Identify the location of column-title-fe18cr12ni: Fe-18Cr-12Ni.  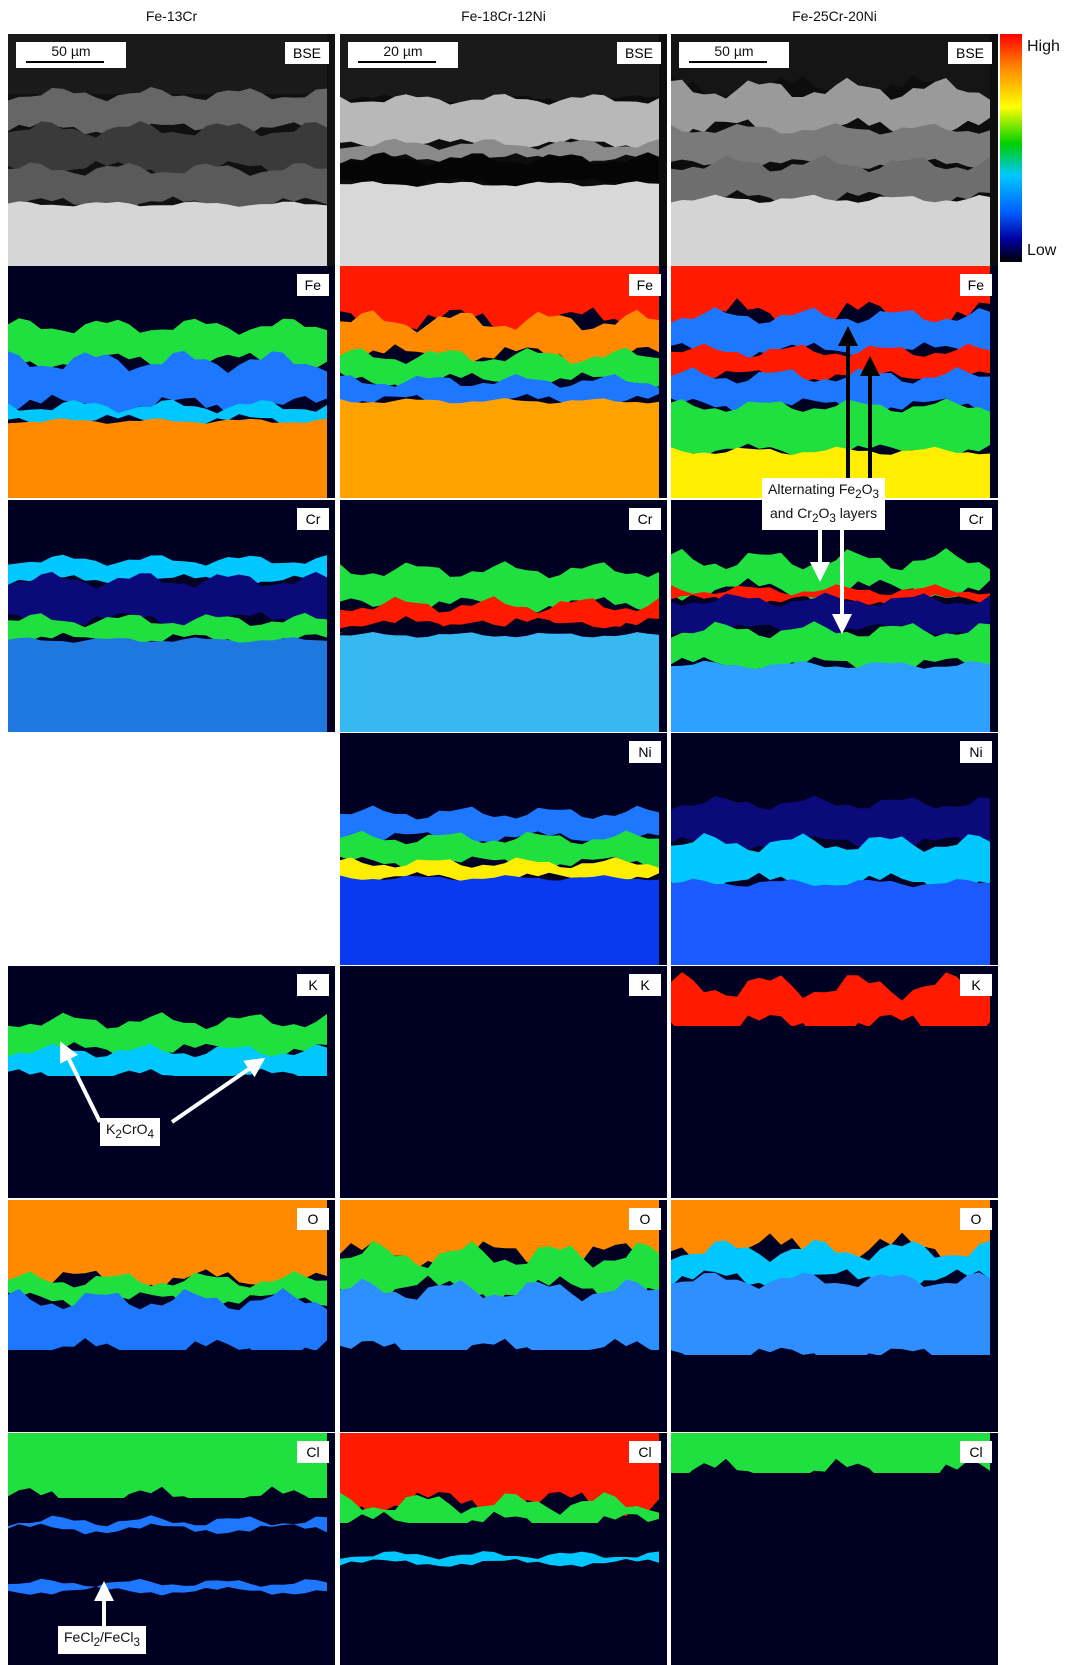
(503, 16).